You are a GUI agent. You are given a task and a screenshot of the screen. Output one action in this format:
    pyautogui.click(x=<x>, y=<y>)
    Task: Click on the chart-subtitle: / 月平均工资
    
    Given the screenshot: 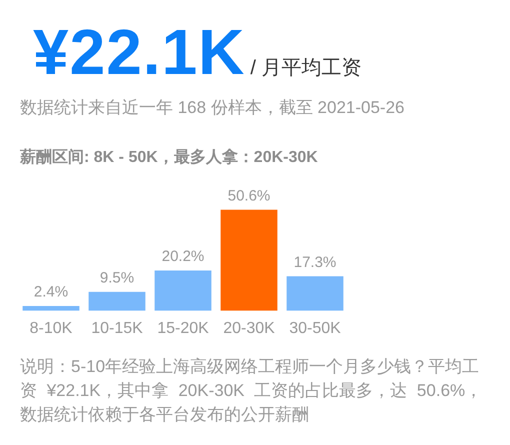 What is the action you would take?
    pyautogui.click(x=306, y=68)
    